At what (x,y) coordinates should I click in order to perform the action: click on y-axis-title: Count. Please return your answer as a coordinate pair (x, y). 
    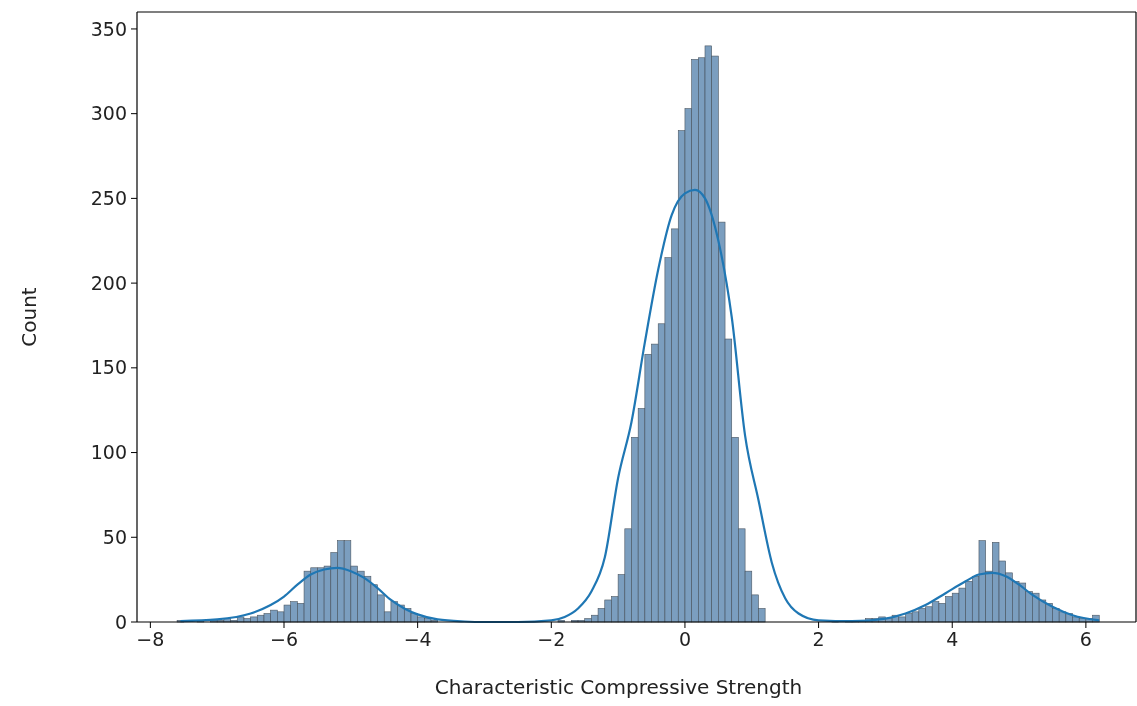
    Looking at the image, I should click on (29, 317).